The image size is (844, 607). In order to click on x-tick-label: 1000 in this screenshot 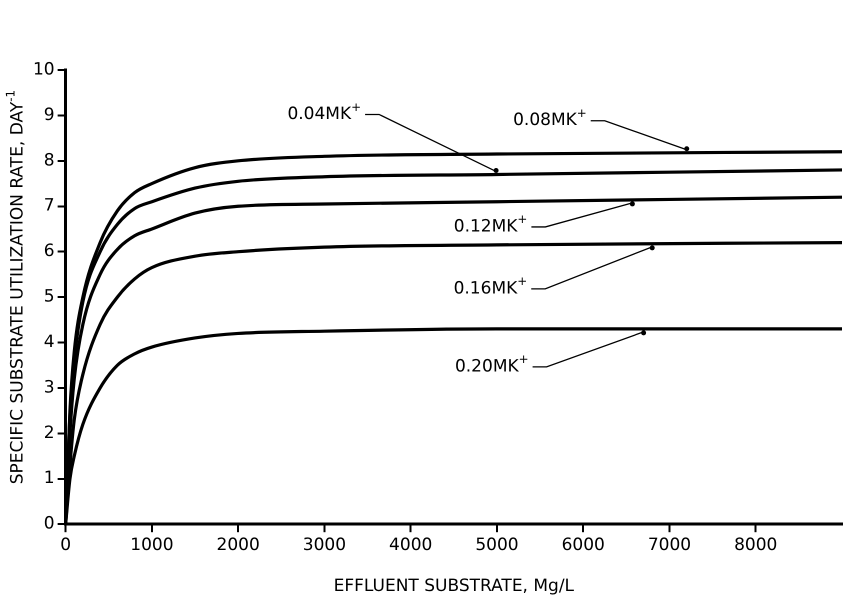, I will do `click(152, 544)`.